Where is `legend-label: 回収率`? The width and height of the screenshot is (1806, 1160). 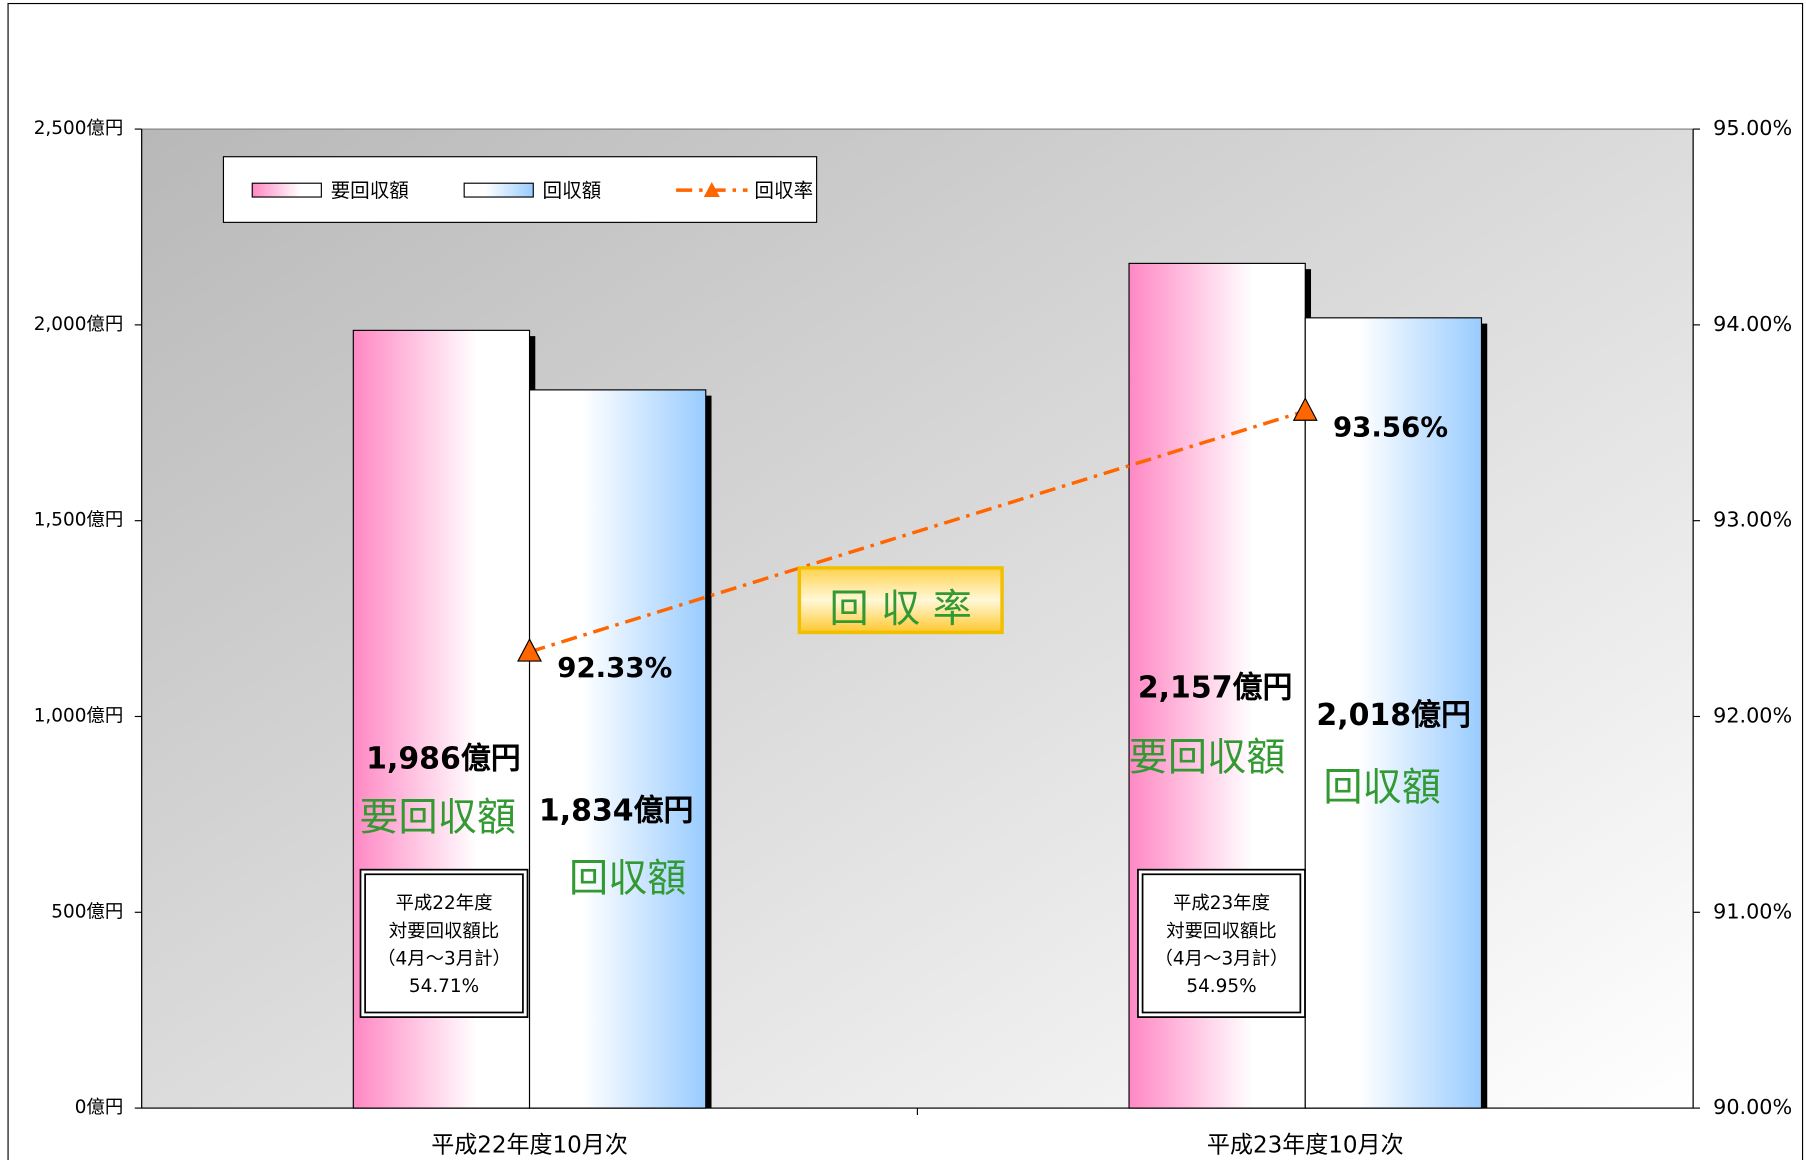 legend-label: 回収率 is located at coordinates (783, 190).